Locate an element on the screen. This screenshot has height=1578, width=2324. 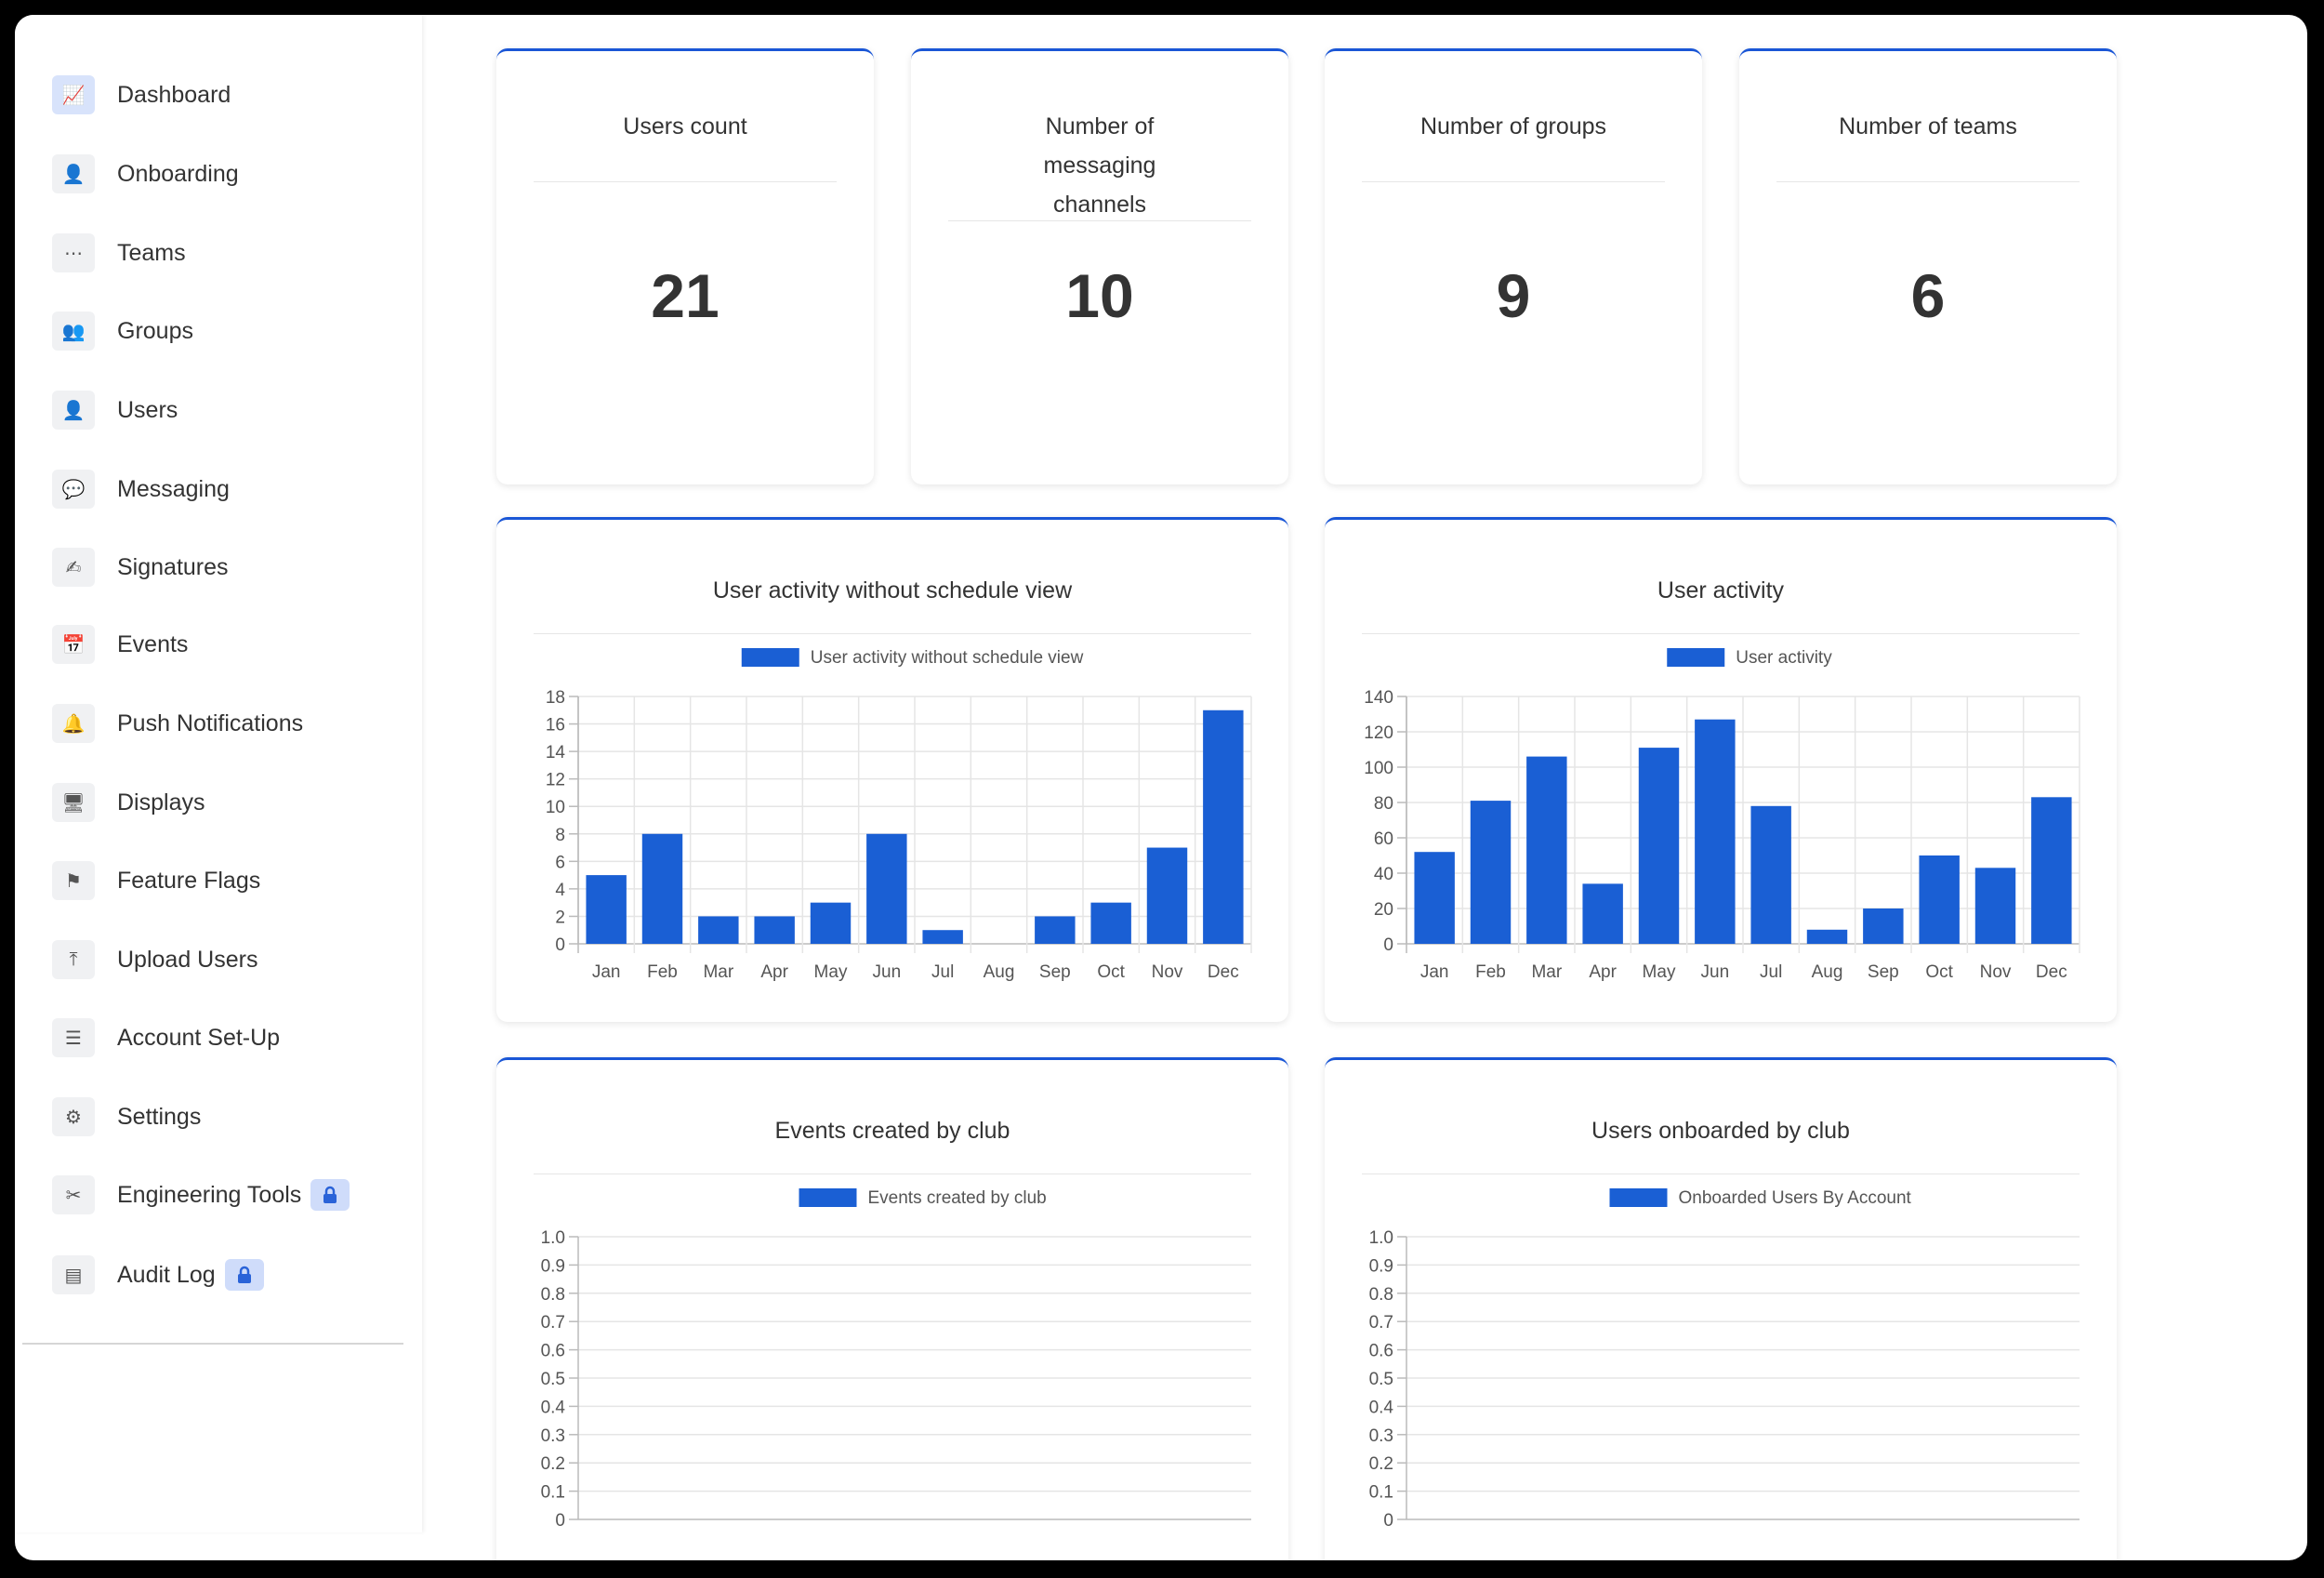
sidebar-item-displays: 🖥 Displays is located at coordinates (128, 802).